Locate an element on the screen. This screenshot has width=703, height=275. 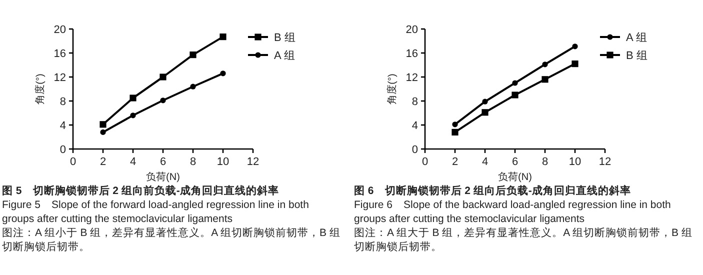
text: 图注：A 组小于 B 组，差异有显著性意义。A 组切断胸锁前韧带，B 组切断胸锁后韧带。 is located at coordinates (172, 240).